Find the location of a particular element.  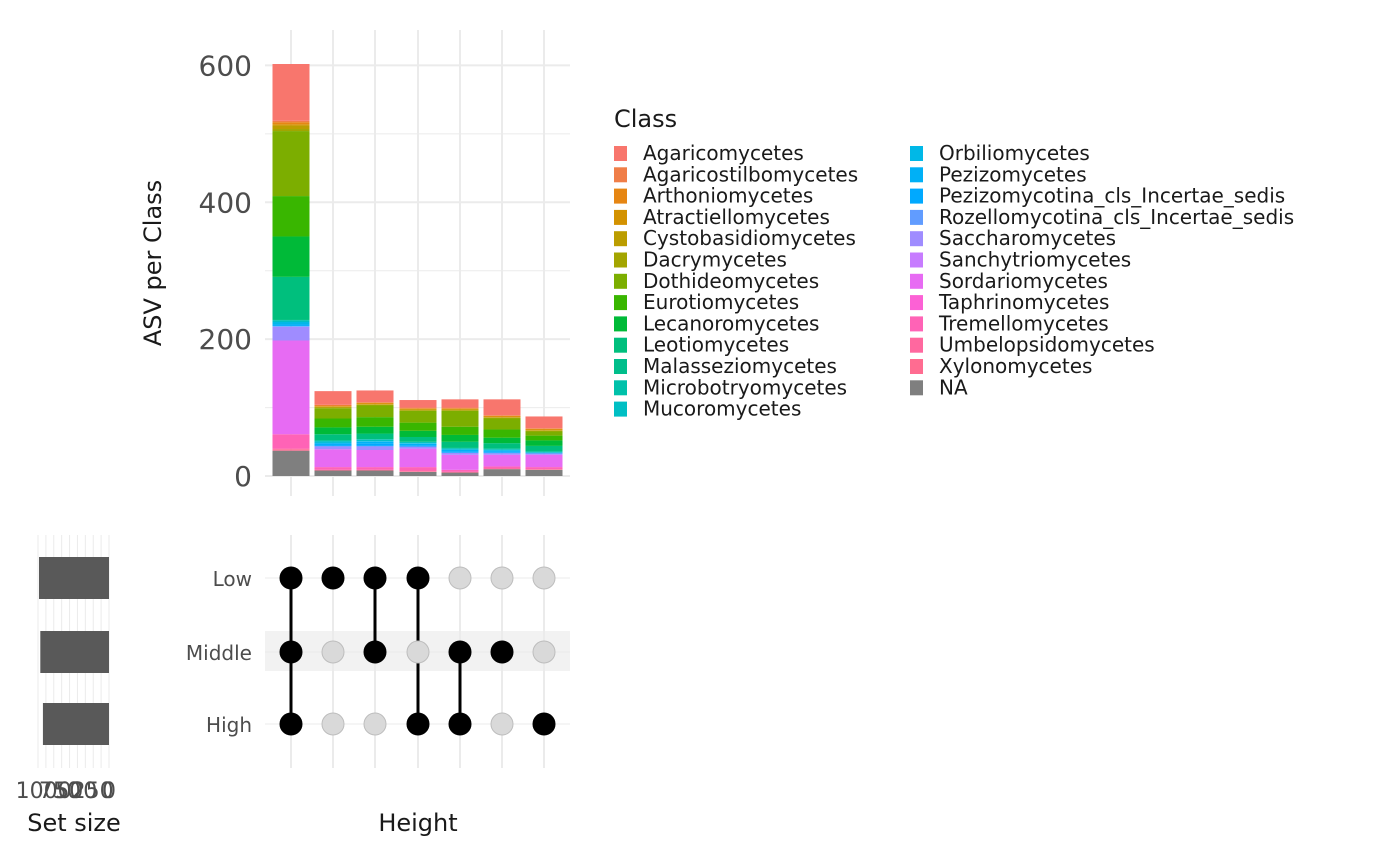

set-size-tick-label: 250 is located at coordinates (93, 791).